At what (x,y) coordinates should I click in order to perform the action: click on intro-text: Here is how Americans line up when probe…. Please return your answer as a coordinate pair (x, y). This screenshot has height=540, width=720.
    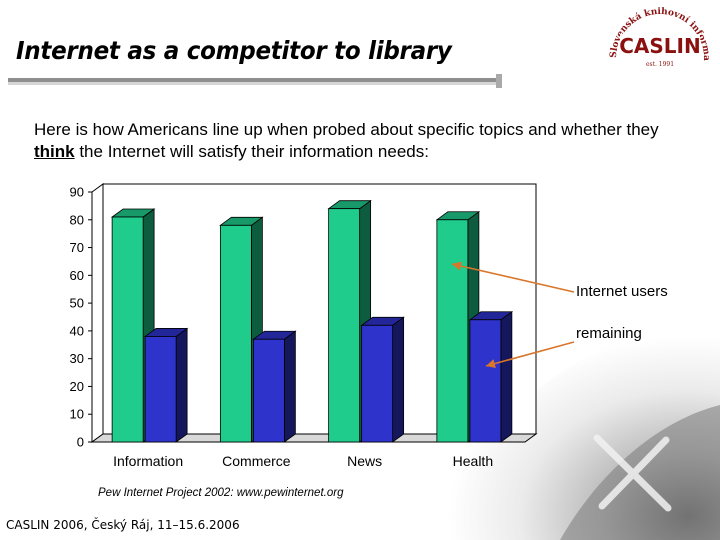
    Looking at the image, I should click on (359, 141).